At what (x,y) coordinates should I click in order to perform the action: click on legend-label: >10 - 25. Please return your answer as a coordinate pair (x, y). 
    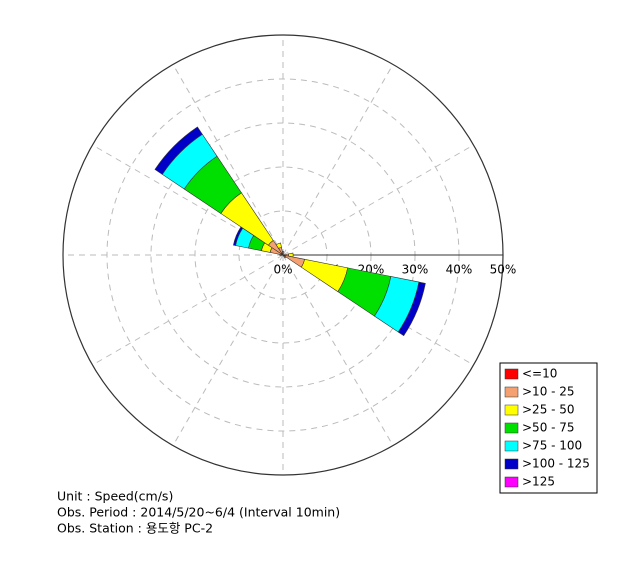
    Looking at the image, I should click on (548, 392).